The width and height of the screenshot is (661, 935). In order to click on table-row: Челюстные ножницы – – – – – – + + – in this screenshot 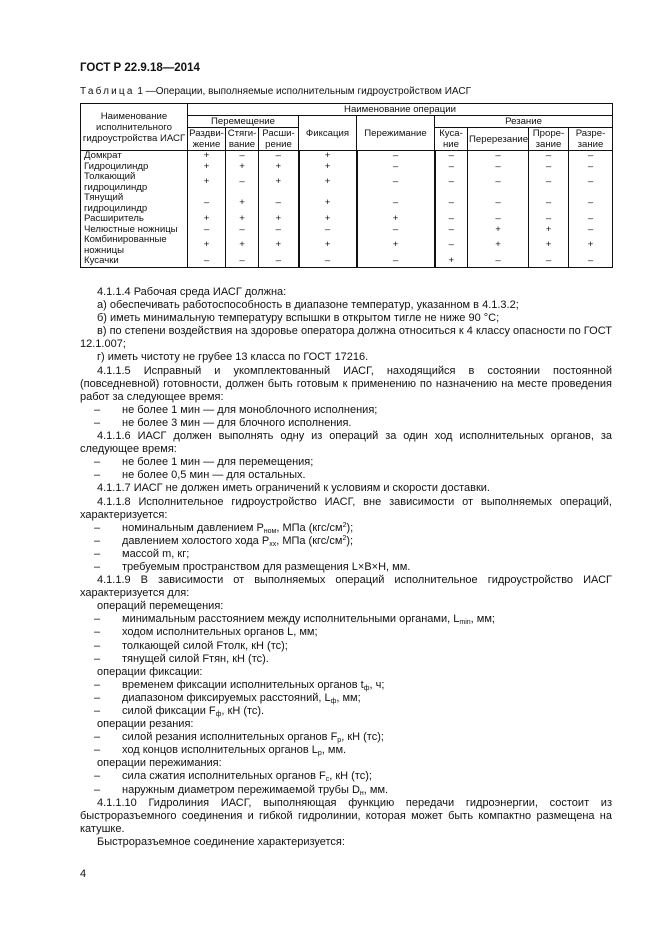, I will do `click(347, 229)`.